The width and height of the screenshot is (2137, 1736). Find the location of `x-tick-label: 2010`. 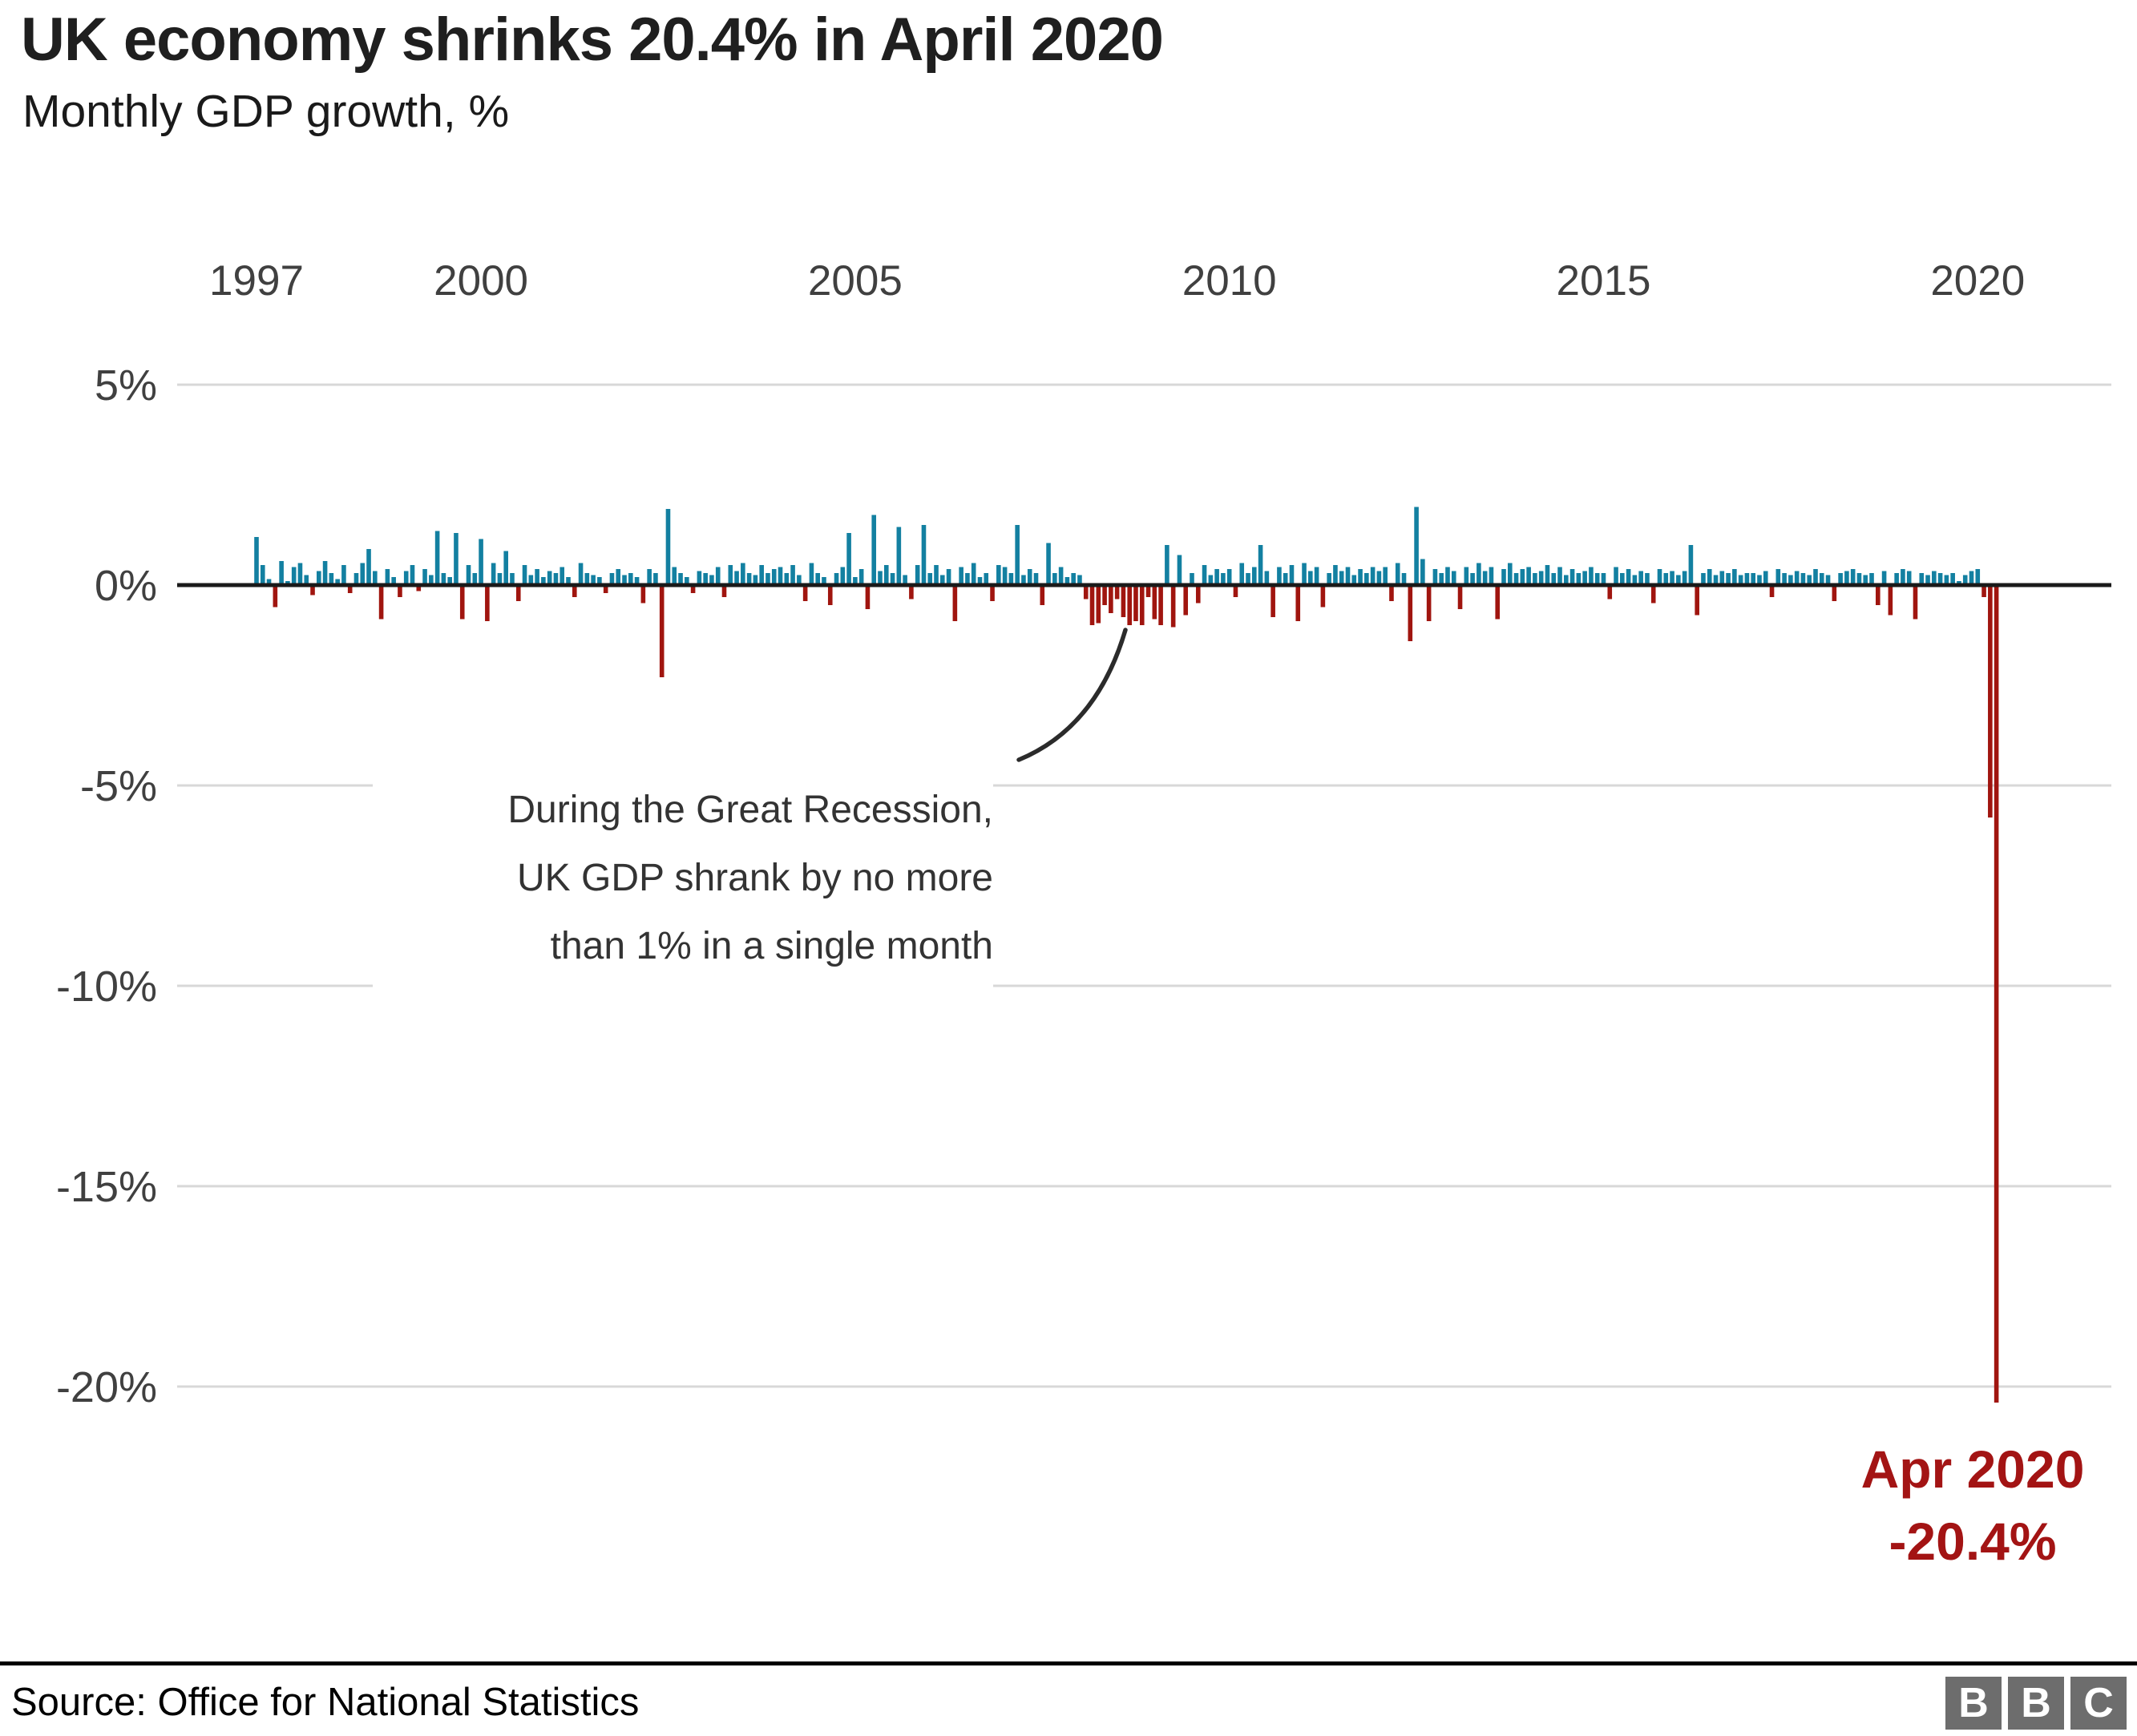

x-tick-label: 2010 is located at coordinates (1229, 281).